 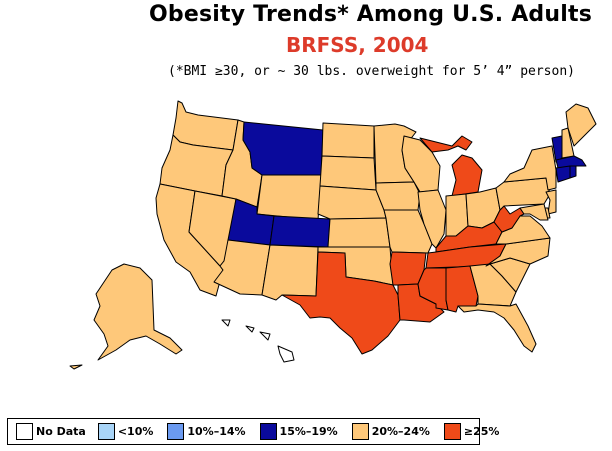 I want to click on state-nj, so click(x=551, y=202).